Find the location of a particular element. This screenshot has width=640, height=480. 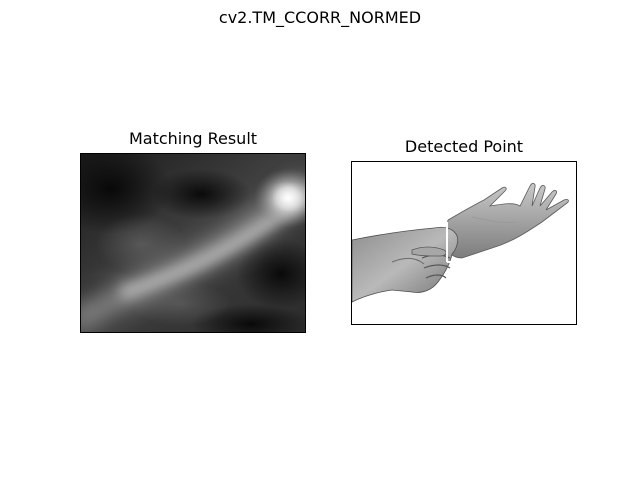

detected-point-title: Detected Point is located at coordinates (464, 146).